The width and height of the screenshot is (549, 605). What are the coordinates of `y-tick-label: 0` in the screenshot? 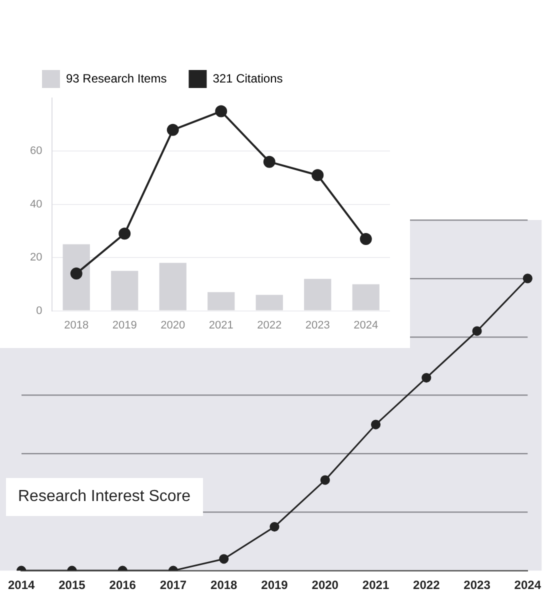 It's located at (39, 310).